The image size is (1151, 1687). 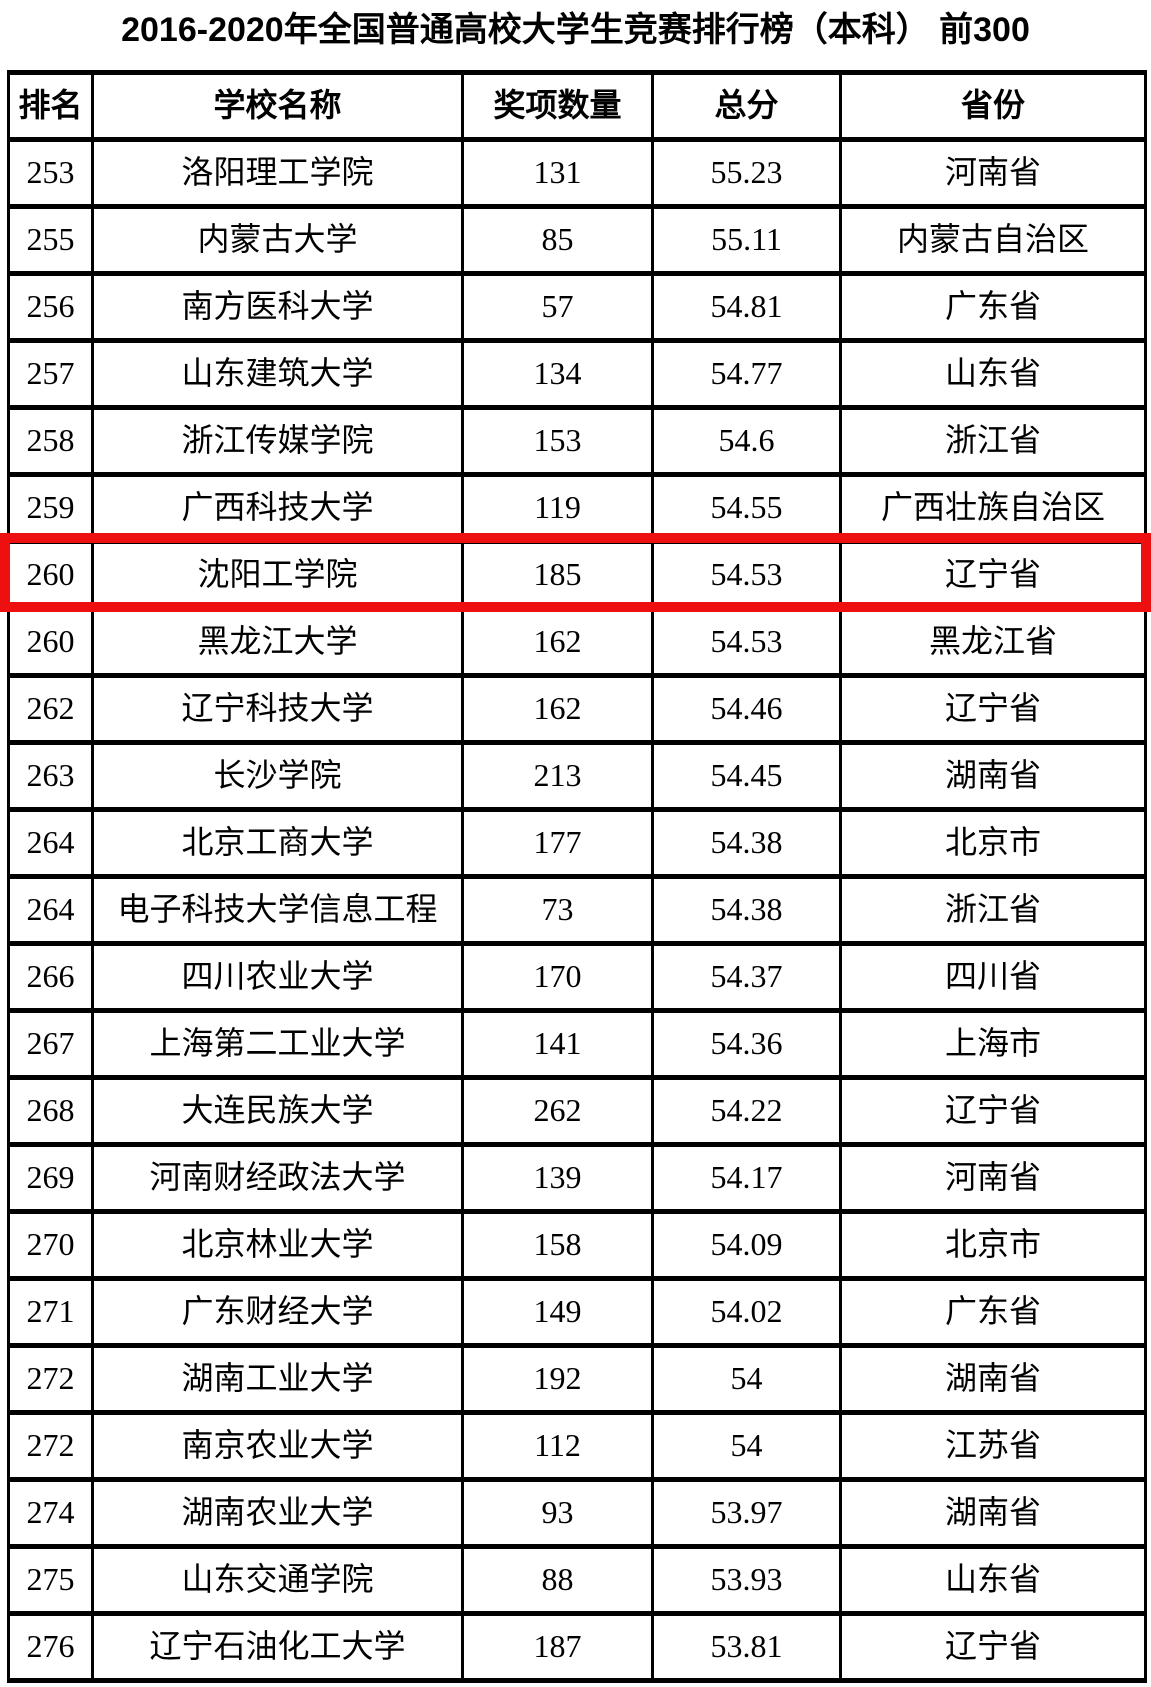 What do you see at coordinates (557, 173) in the screenshot?
I see `awards-count-cell: 131` at bounding box center [557, 173].